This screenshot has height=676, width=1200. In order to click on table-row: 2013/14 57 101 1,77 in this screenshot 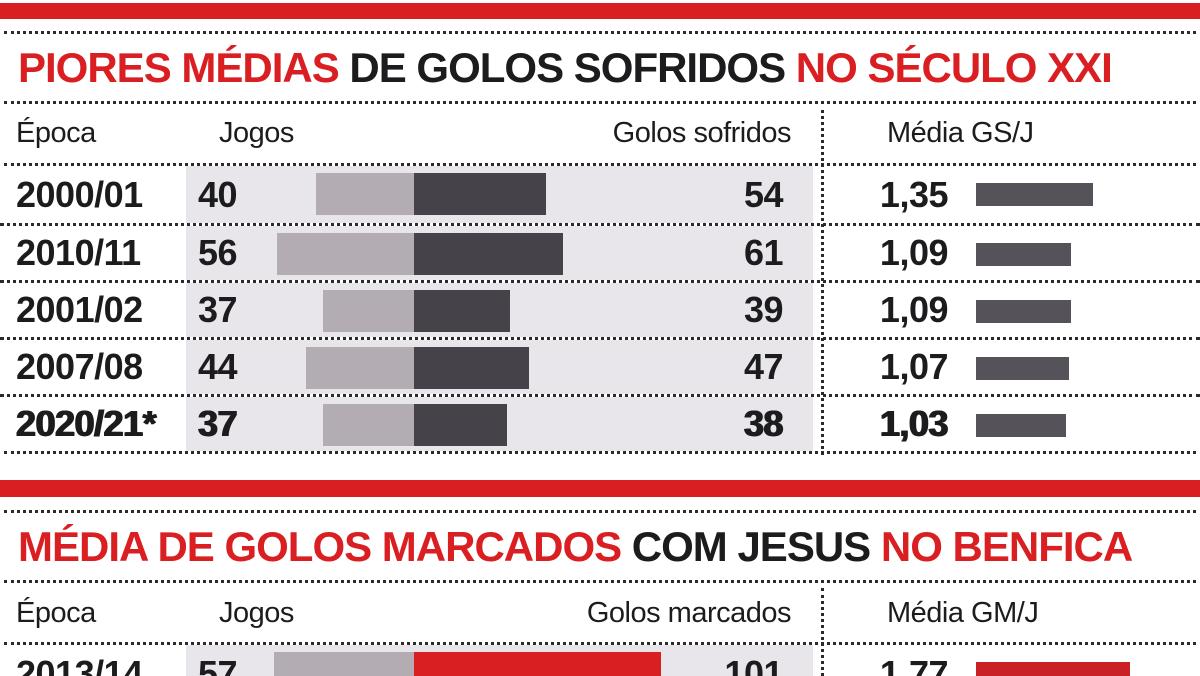, I will do `click(600, 660)`.